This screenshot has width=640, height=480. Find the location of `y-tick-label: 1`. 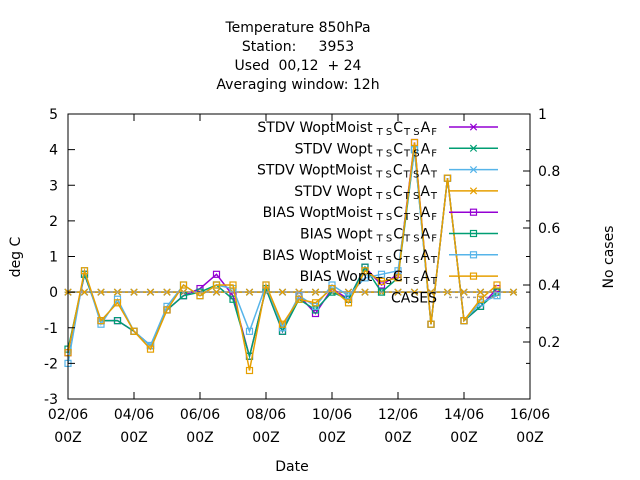

y-tick-label: 1 is located at coordinates (53, 258).